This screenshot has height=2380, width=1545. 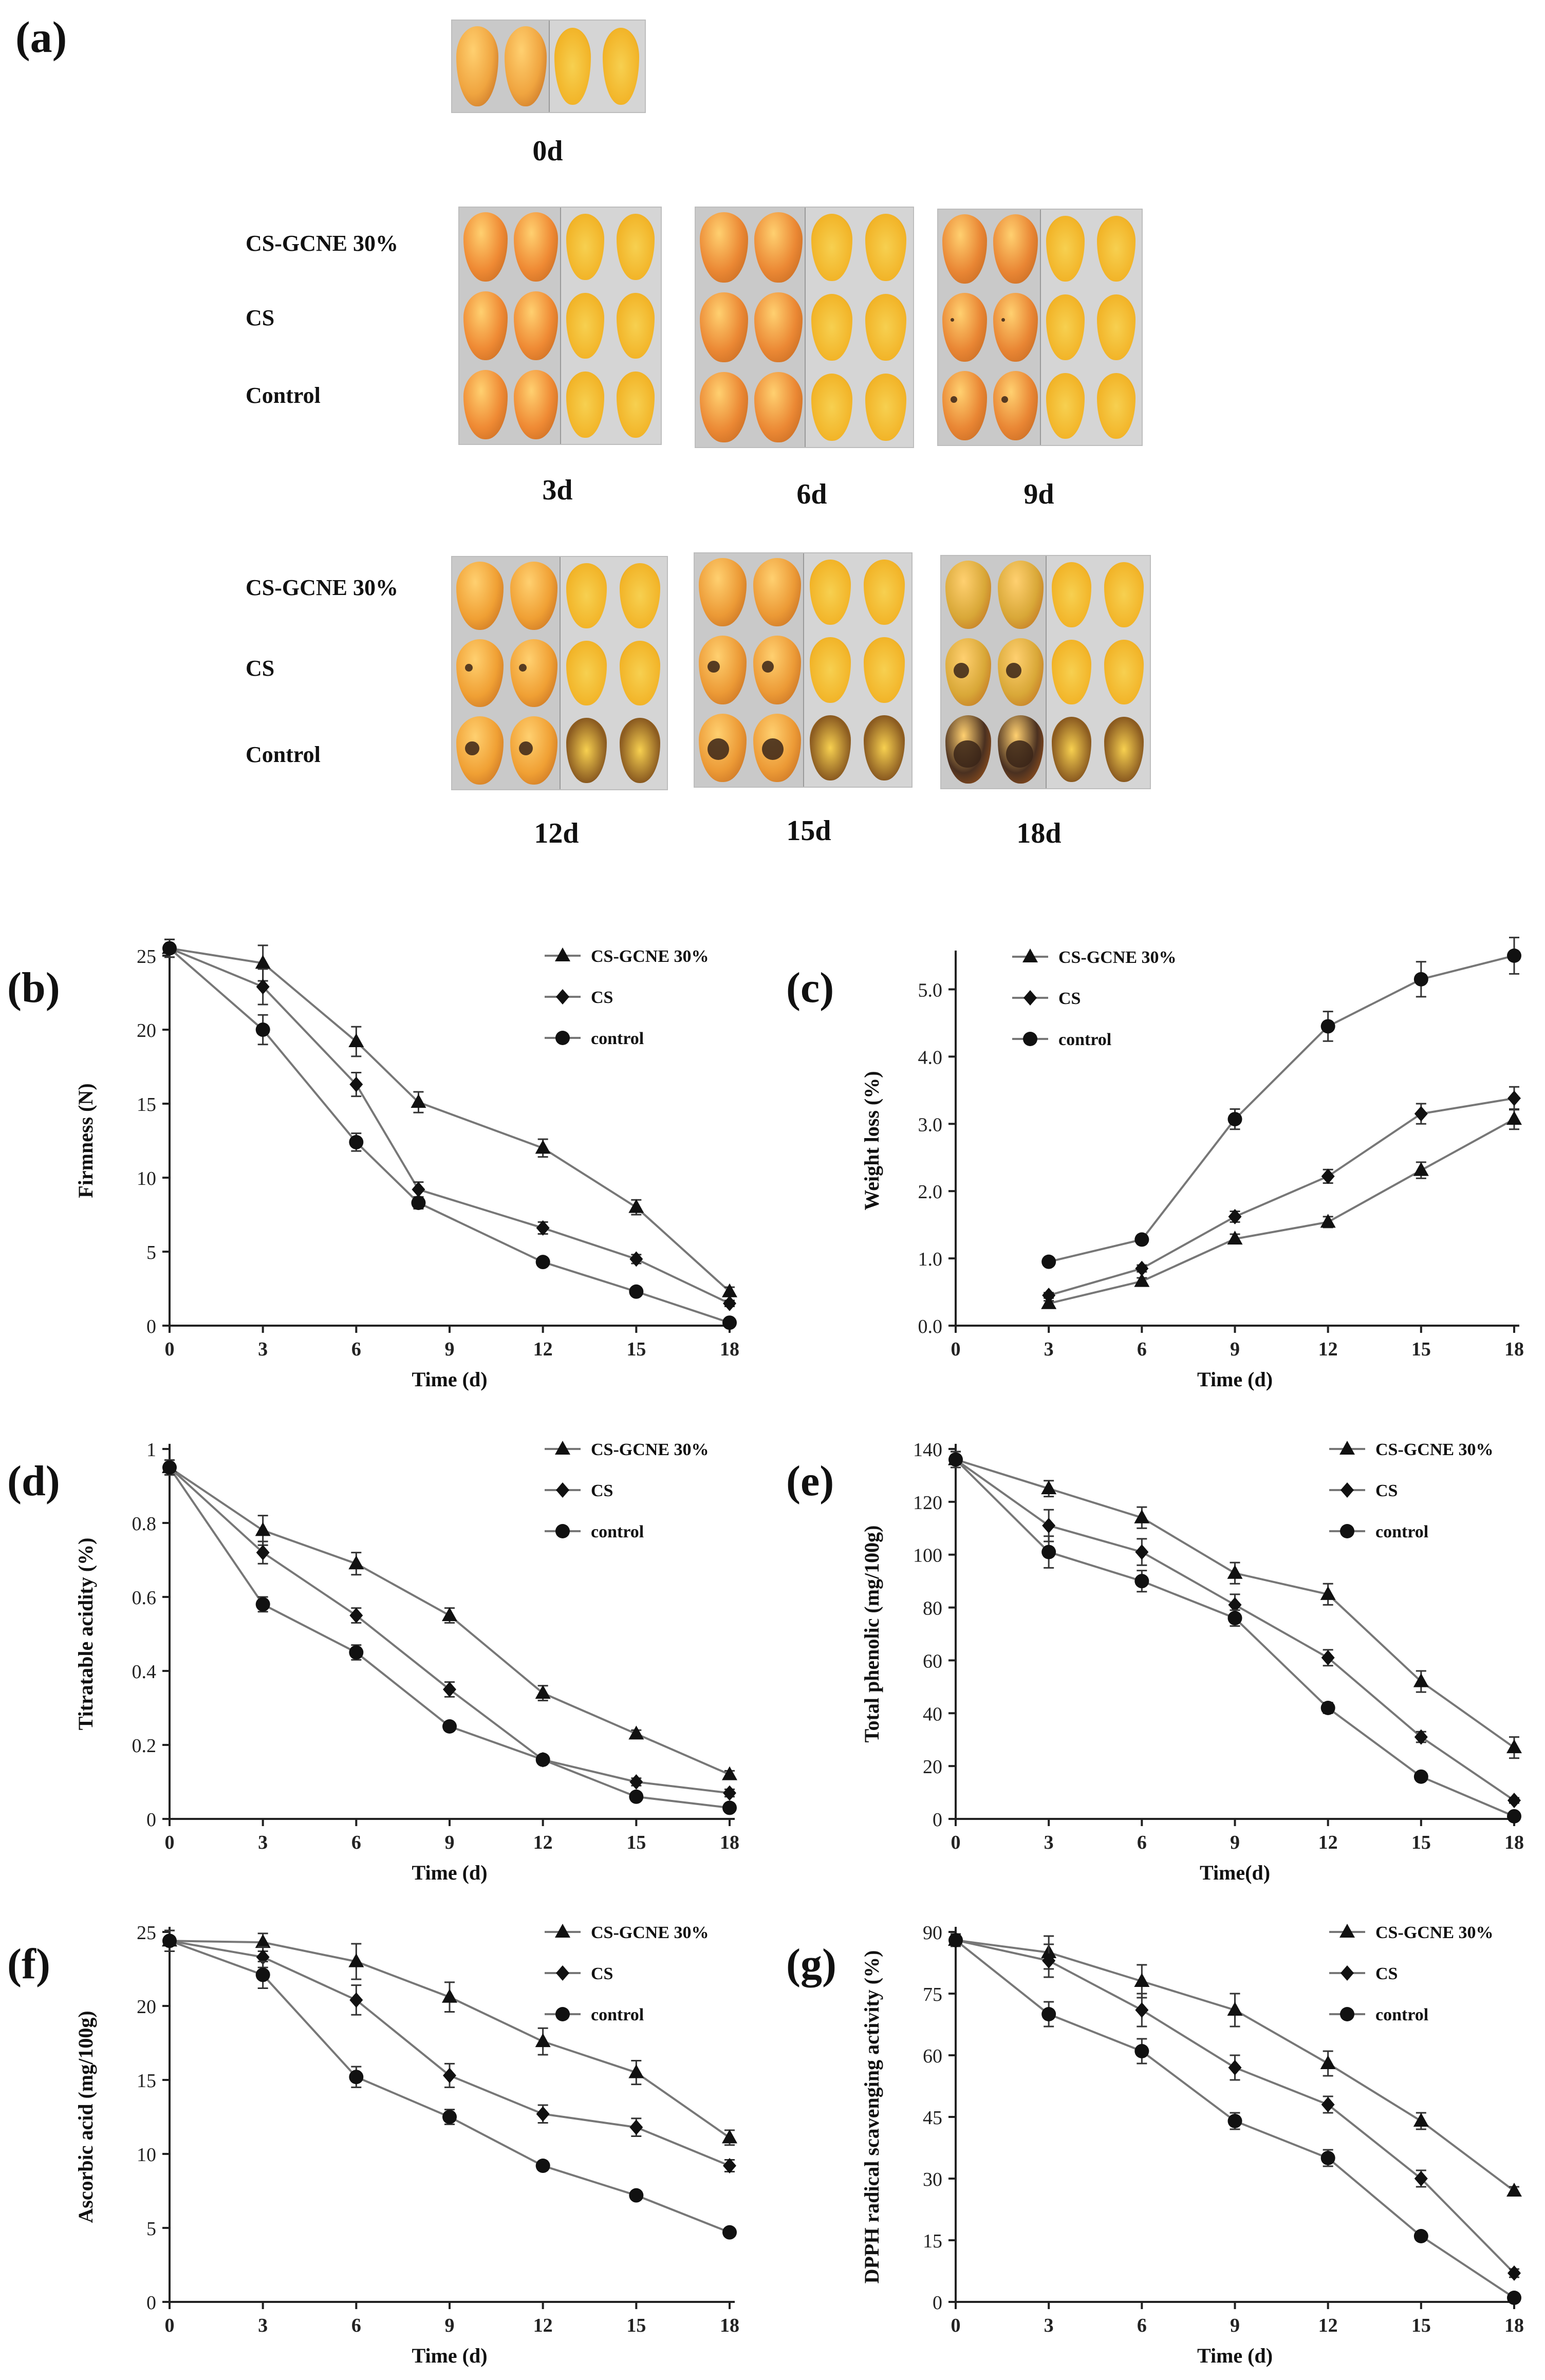 I want to click on panel-a-label: (a), so click(x=41, y=37).